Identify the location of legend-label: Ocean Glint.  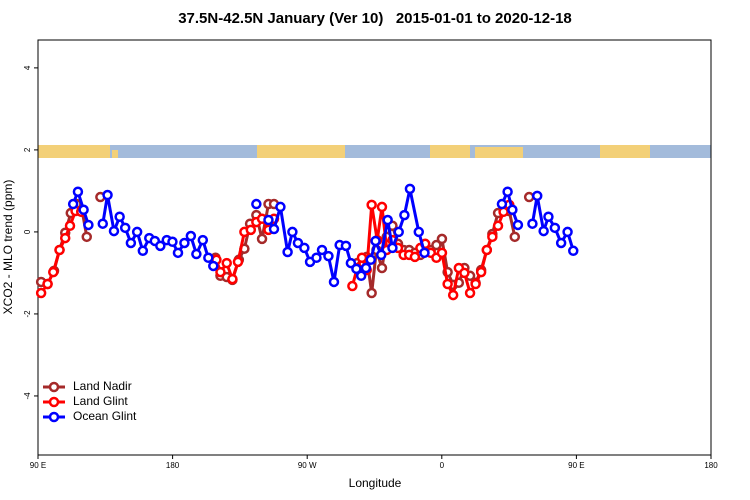
(105, 416).